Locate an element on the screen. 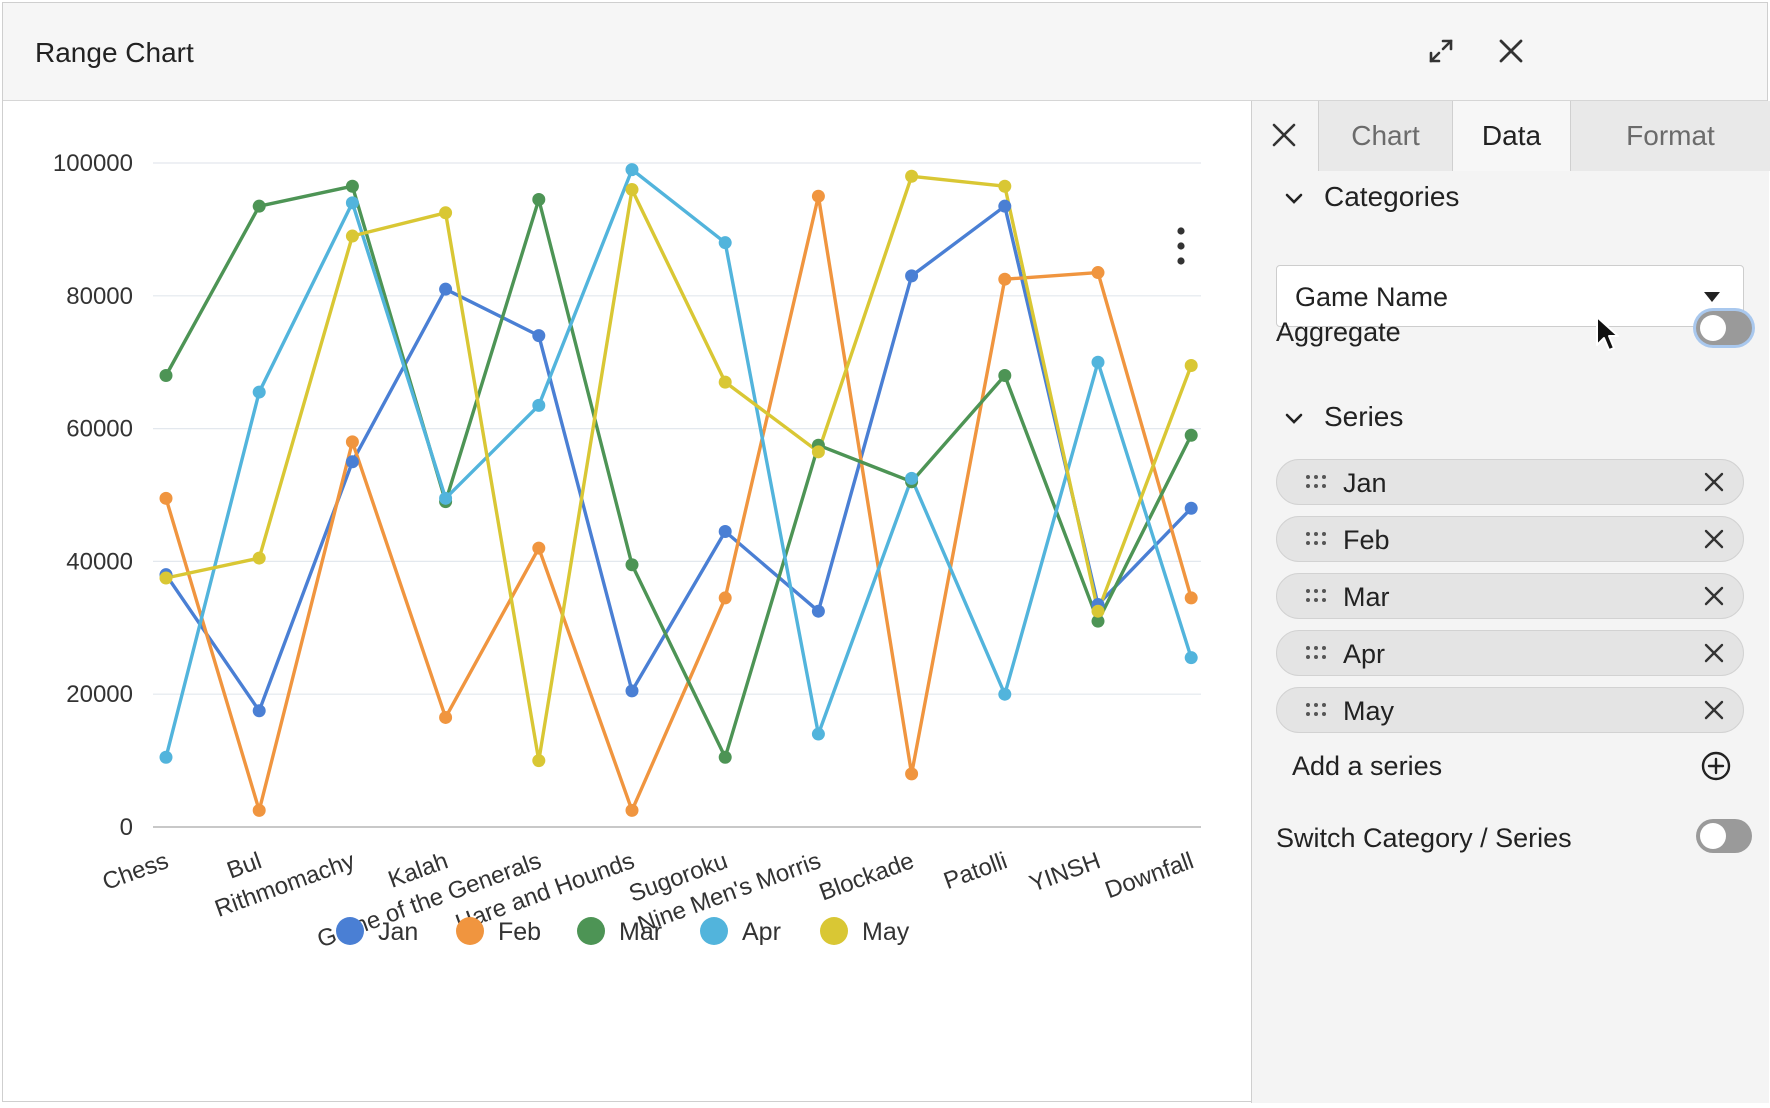 This screenshot has height=1108, width=1770. aggregate-toggle is located at coordinates (1724, 328).